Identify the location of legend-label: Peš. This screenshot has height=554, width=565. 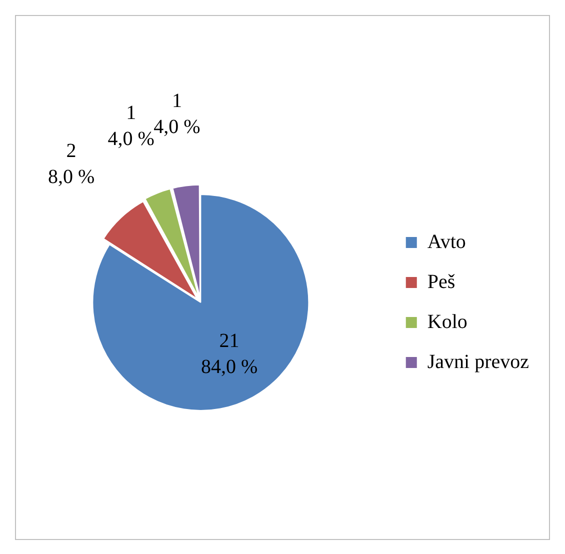
(441, 281).